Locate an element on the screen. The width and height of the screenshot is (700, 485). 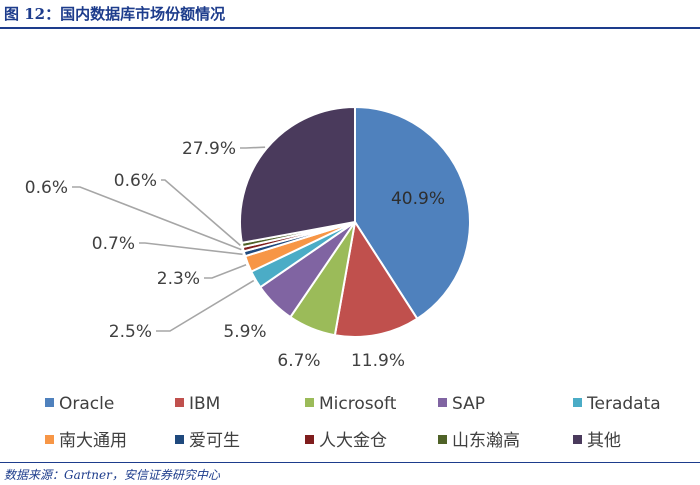
data-label: 40.9% is located at coordinates (418, 199).